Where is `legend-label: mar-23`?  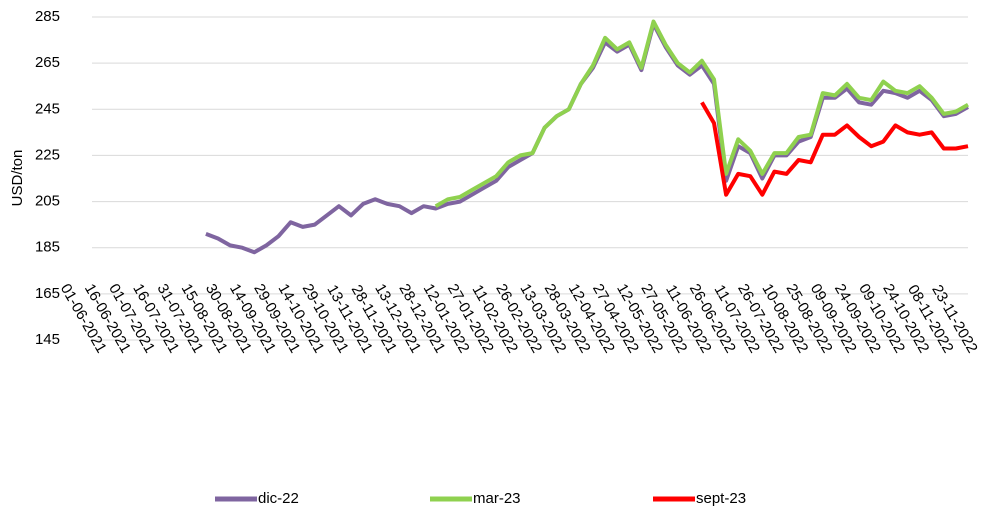
legend-label: mar-23 is located at coordinates (497, 498).